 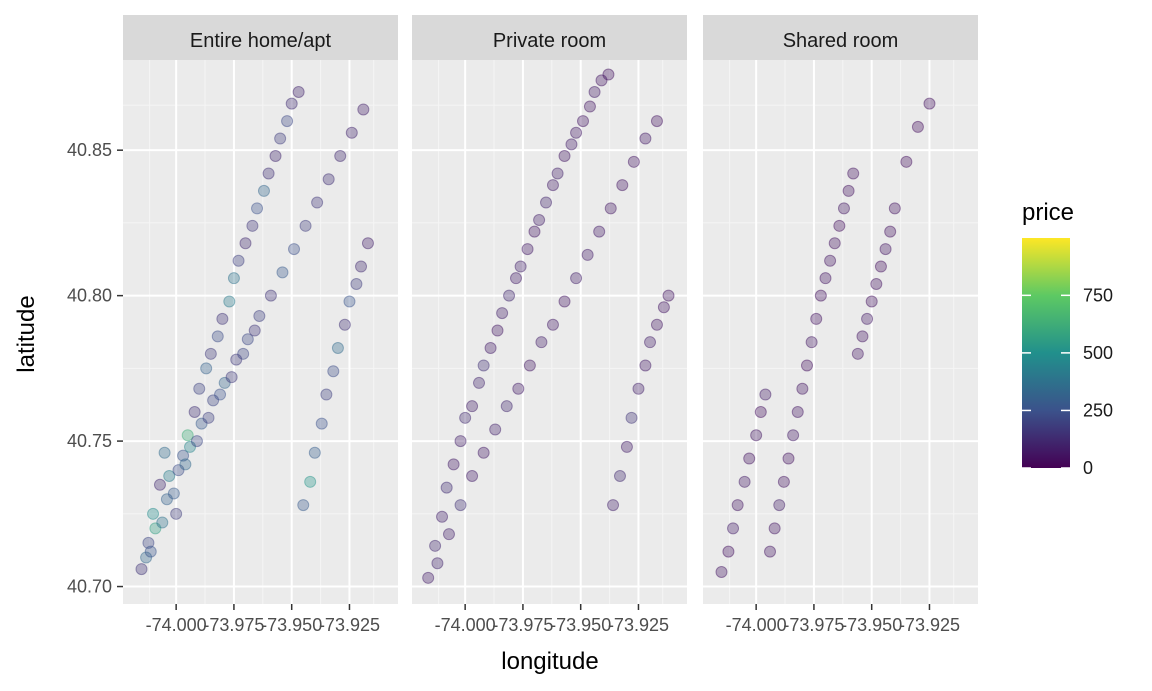 I want to click on y-tick-label: 40.80, so click(x=89, y=296).